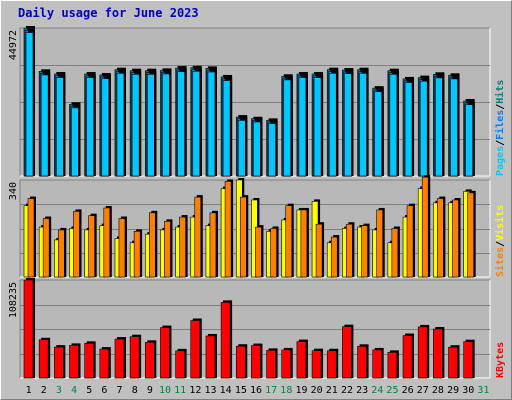 This screenshot has height=400, width=512. Describe the element at coordinates (165, 390) in the screenshot. I see `day-label: 10` at that location.